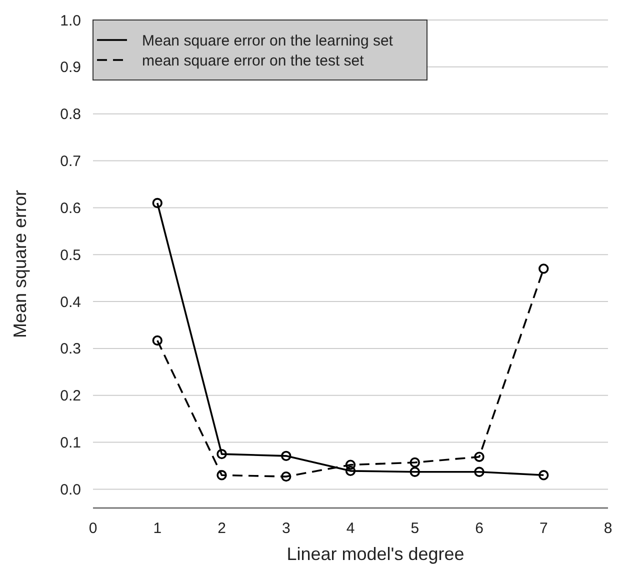 The width and height of the screenshot is (618, 564). What do you see at coordinates (608, 528) in the screenshot?
I see `x-tick-label: 8` at bounding box center [608, 528].